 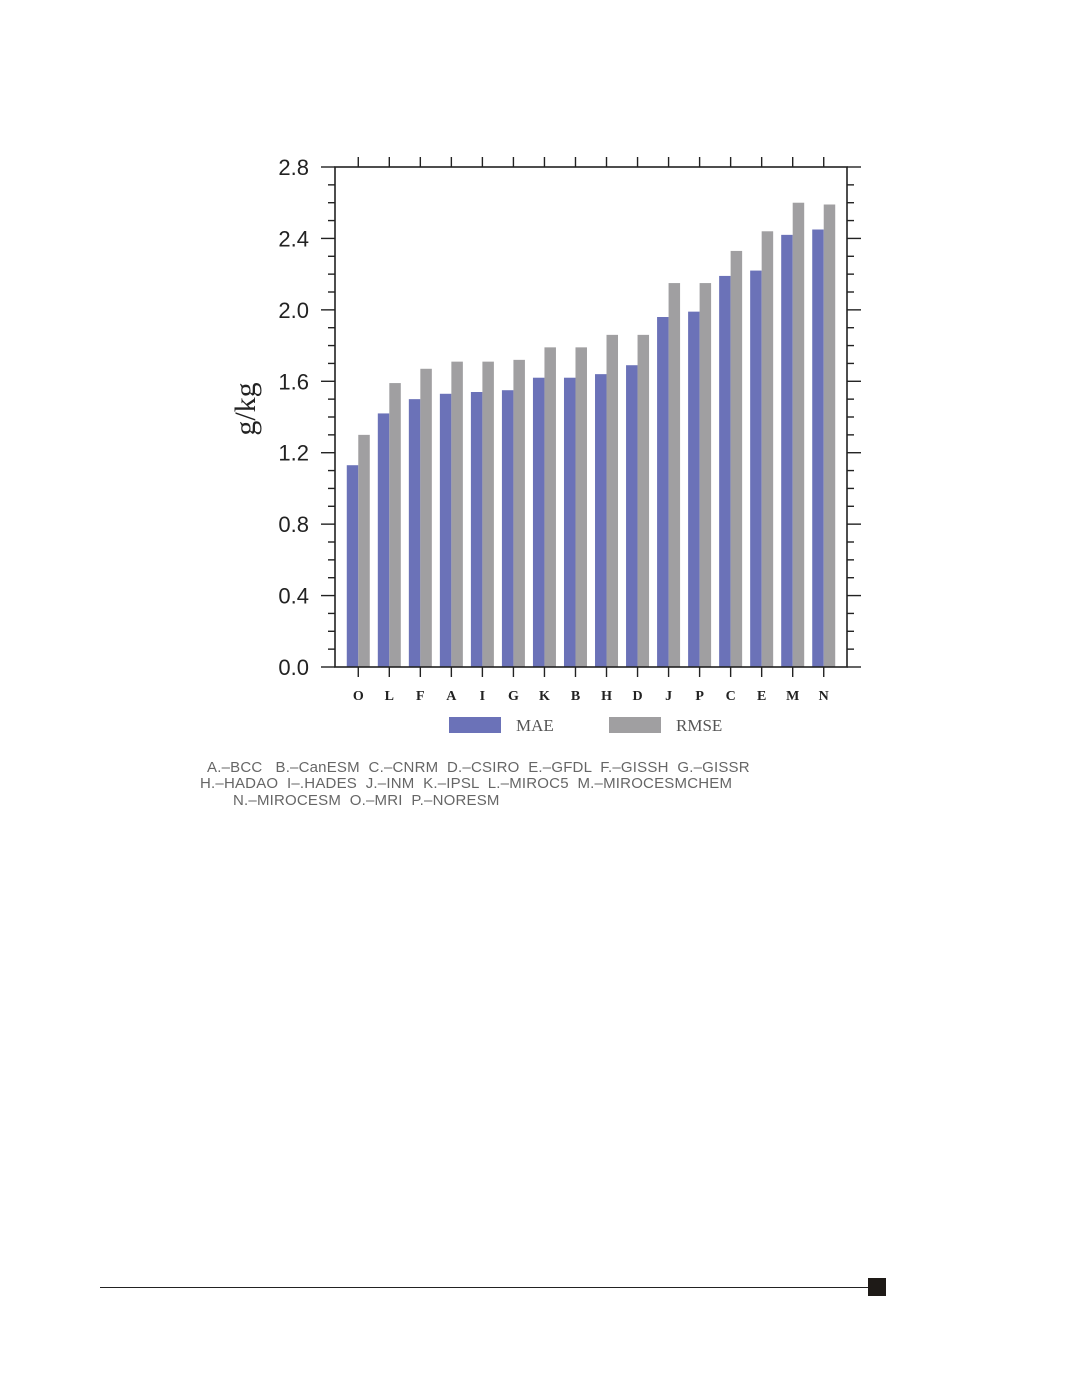 What do you see at coordinates (725, 471) in the screenshot?
I see `bar-mae-c` at bounding box center [725, 471].